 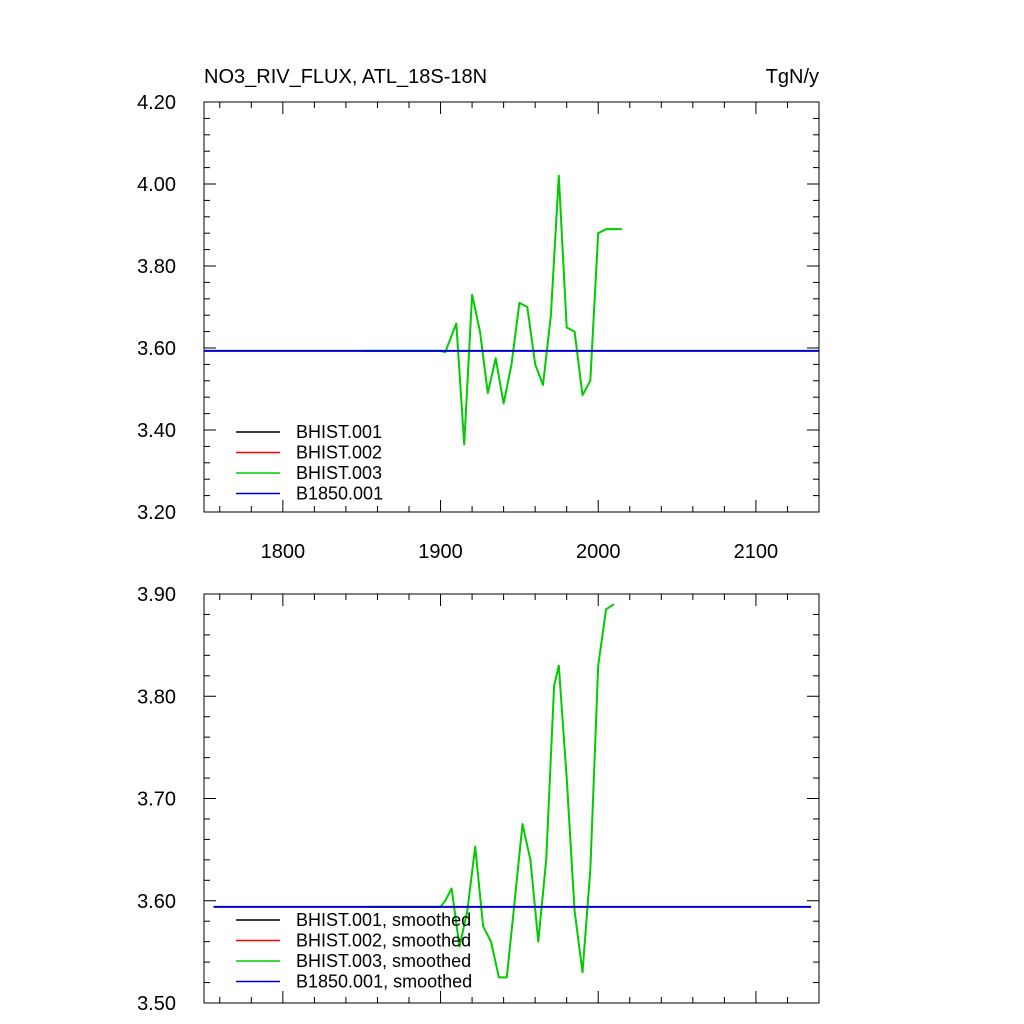 What do you see at coordinates (156, 1004) in the screenshot?
I see `y-tick-label: 3.50` at bounding box center [156, 1004].